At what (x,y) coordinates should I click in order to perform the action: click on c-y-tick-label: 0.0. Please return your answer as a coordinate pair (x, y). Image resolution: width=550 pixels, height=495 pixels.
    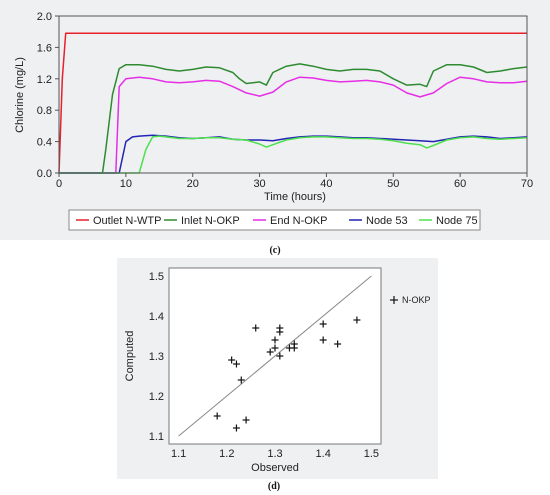
    Looking at the image, I should click on (44, 174).